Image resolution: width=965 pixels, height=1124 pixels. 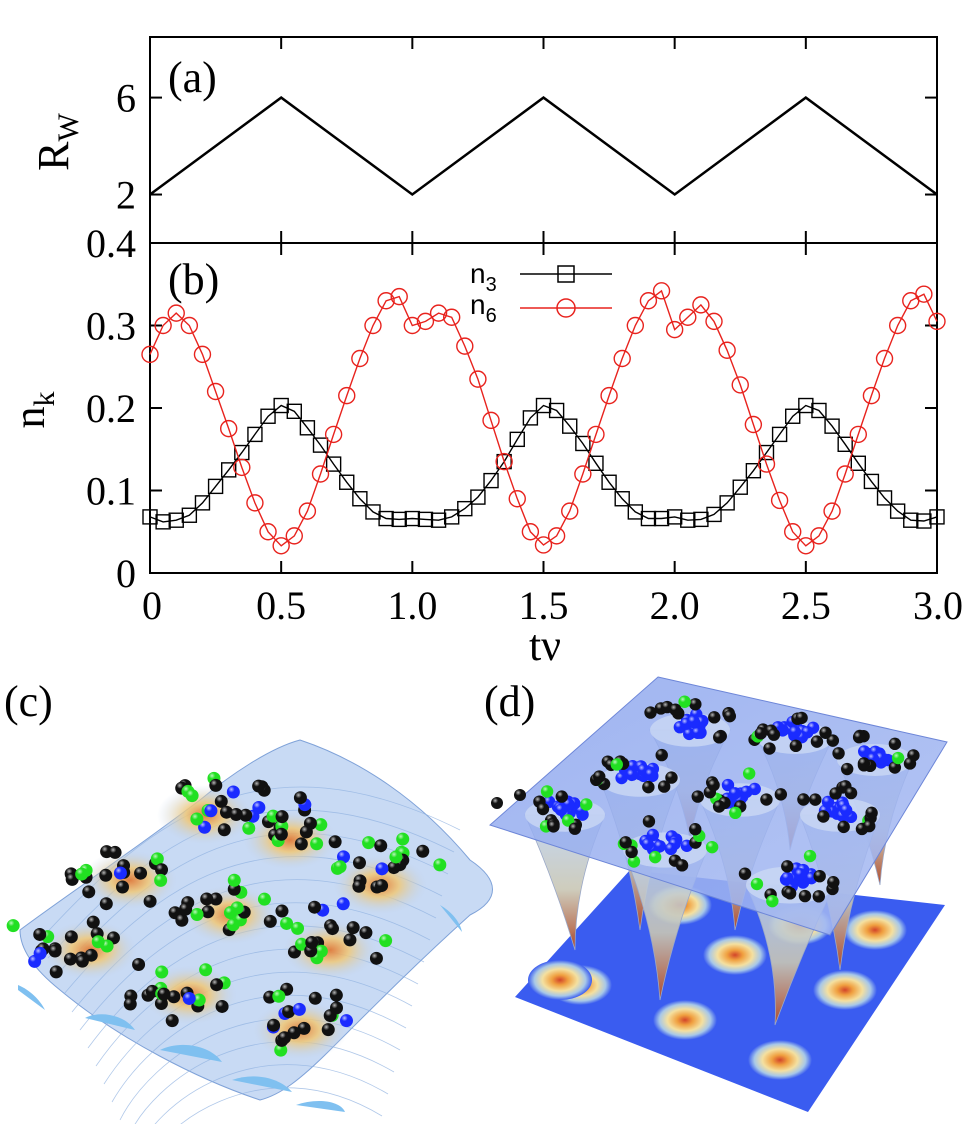 I want to click on series-n3, so click(x=543, y=463).